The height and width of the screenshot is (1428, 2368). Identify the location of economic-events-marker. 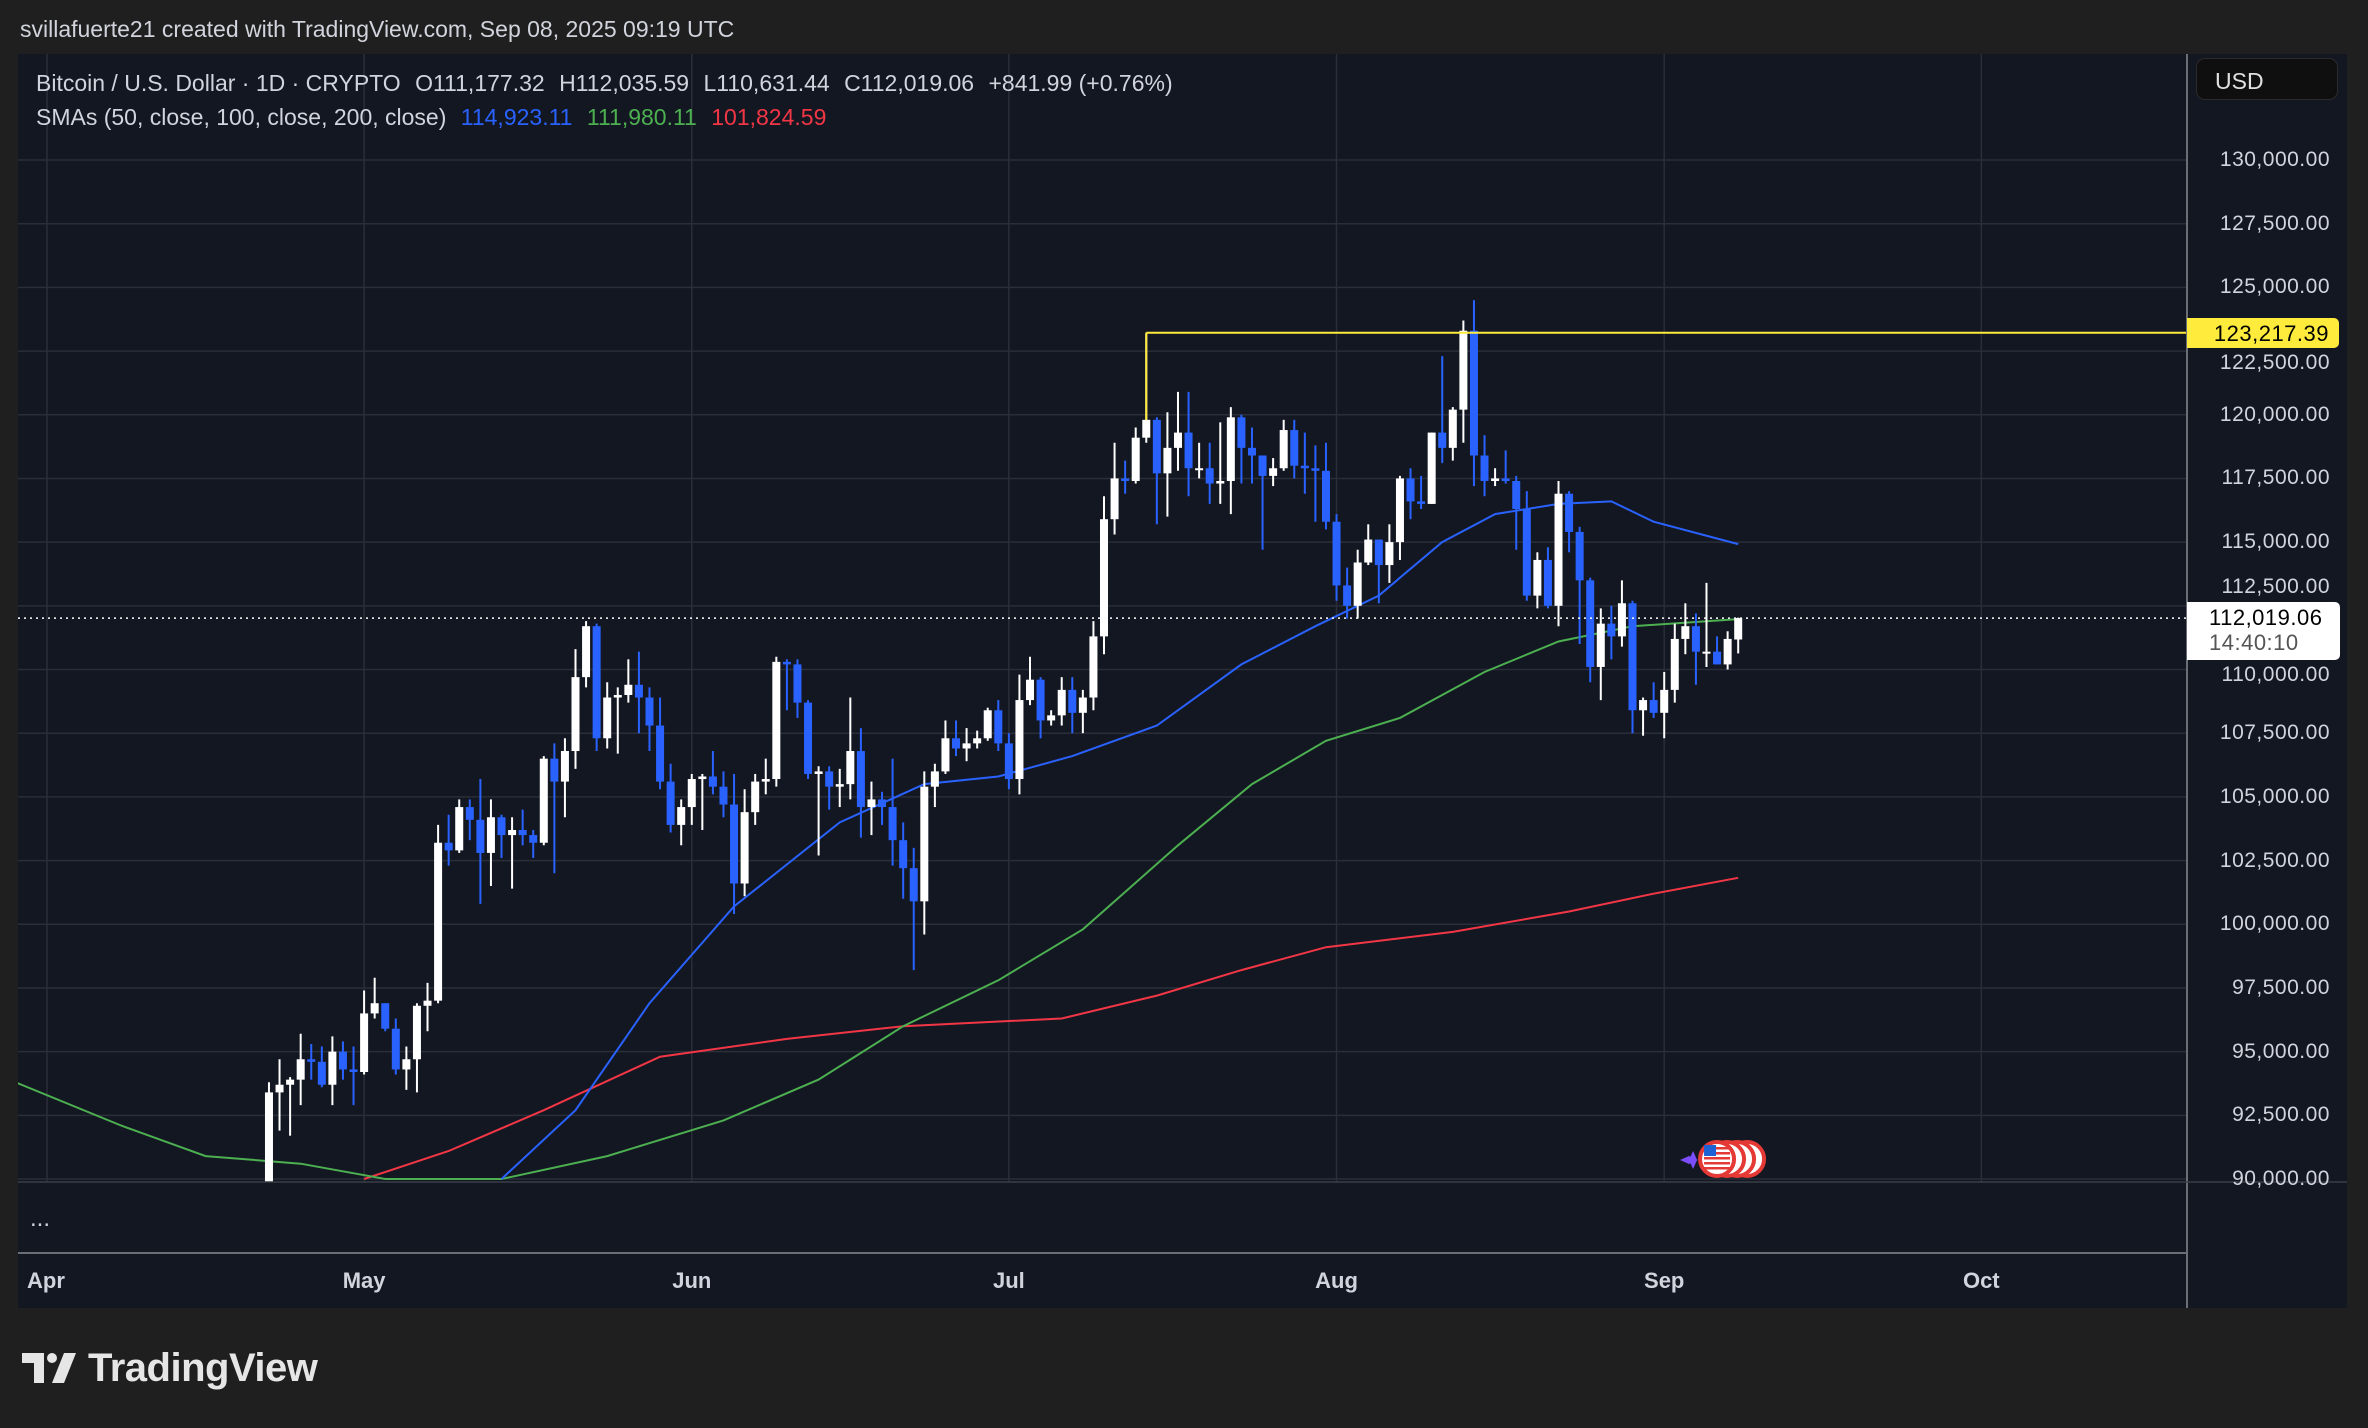
(1723, 1159).